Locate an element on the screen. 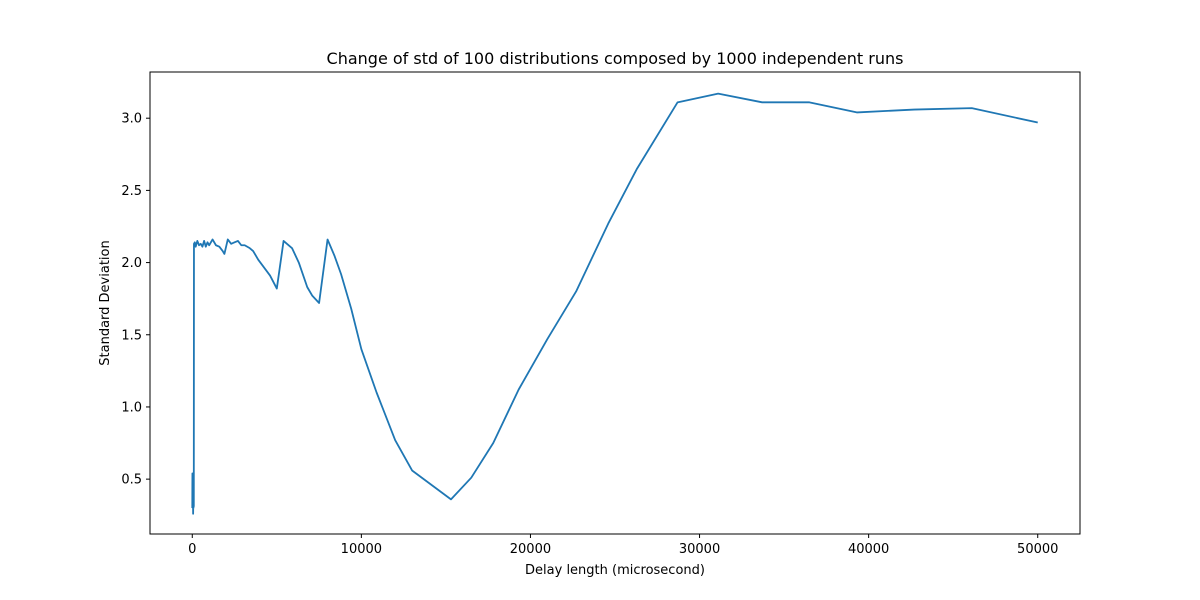 The height and width of the screenshot is (600, 1200). x-tick-label: 20000 is located at coordinates (530, 549).